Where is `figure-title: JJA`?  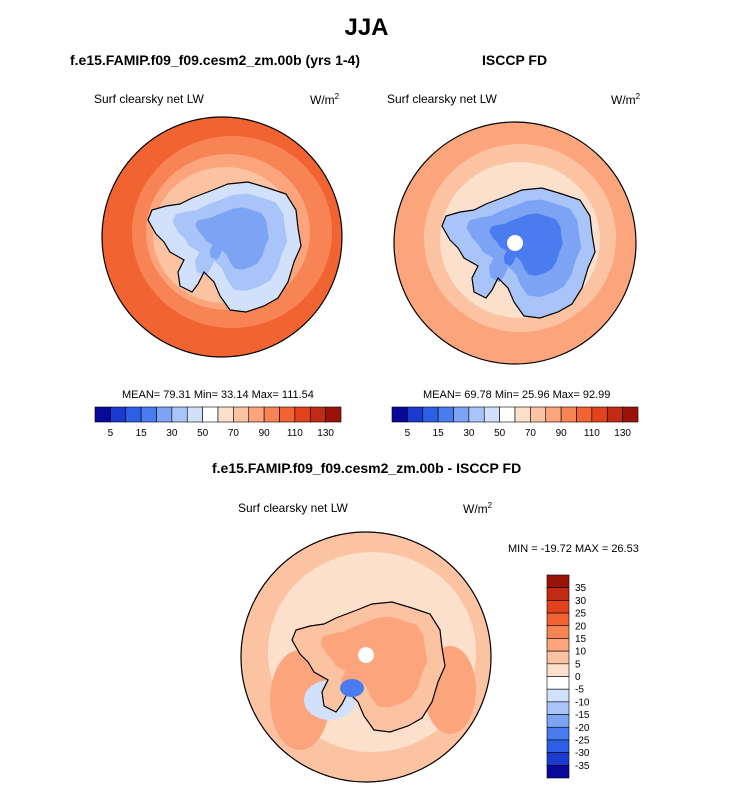 figure-title: JJA is located at coordinates (366, 27).